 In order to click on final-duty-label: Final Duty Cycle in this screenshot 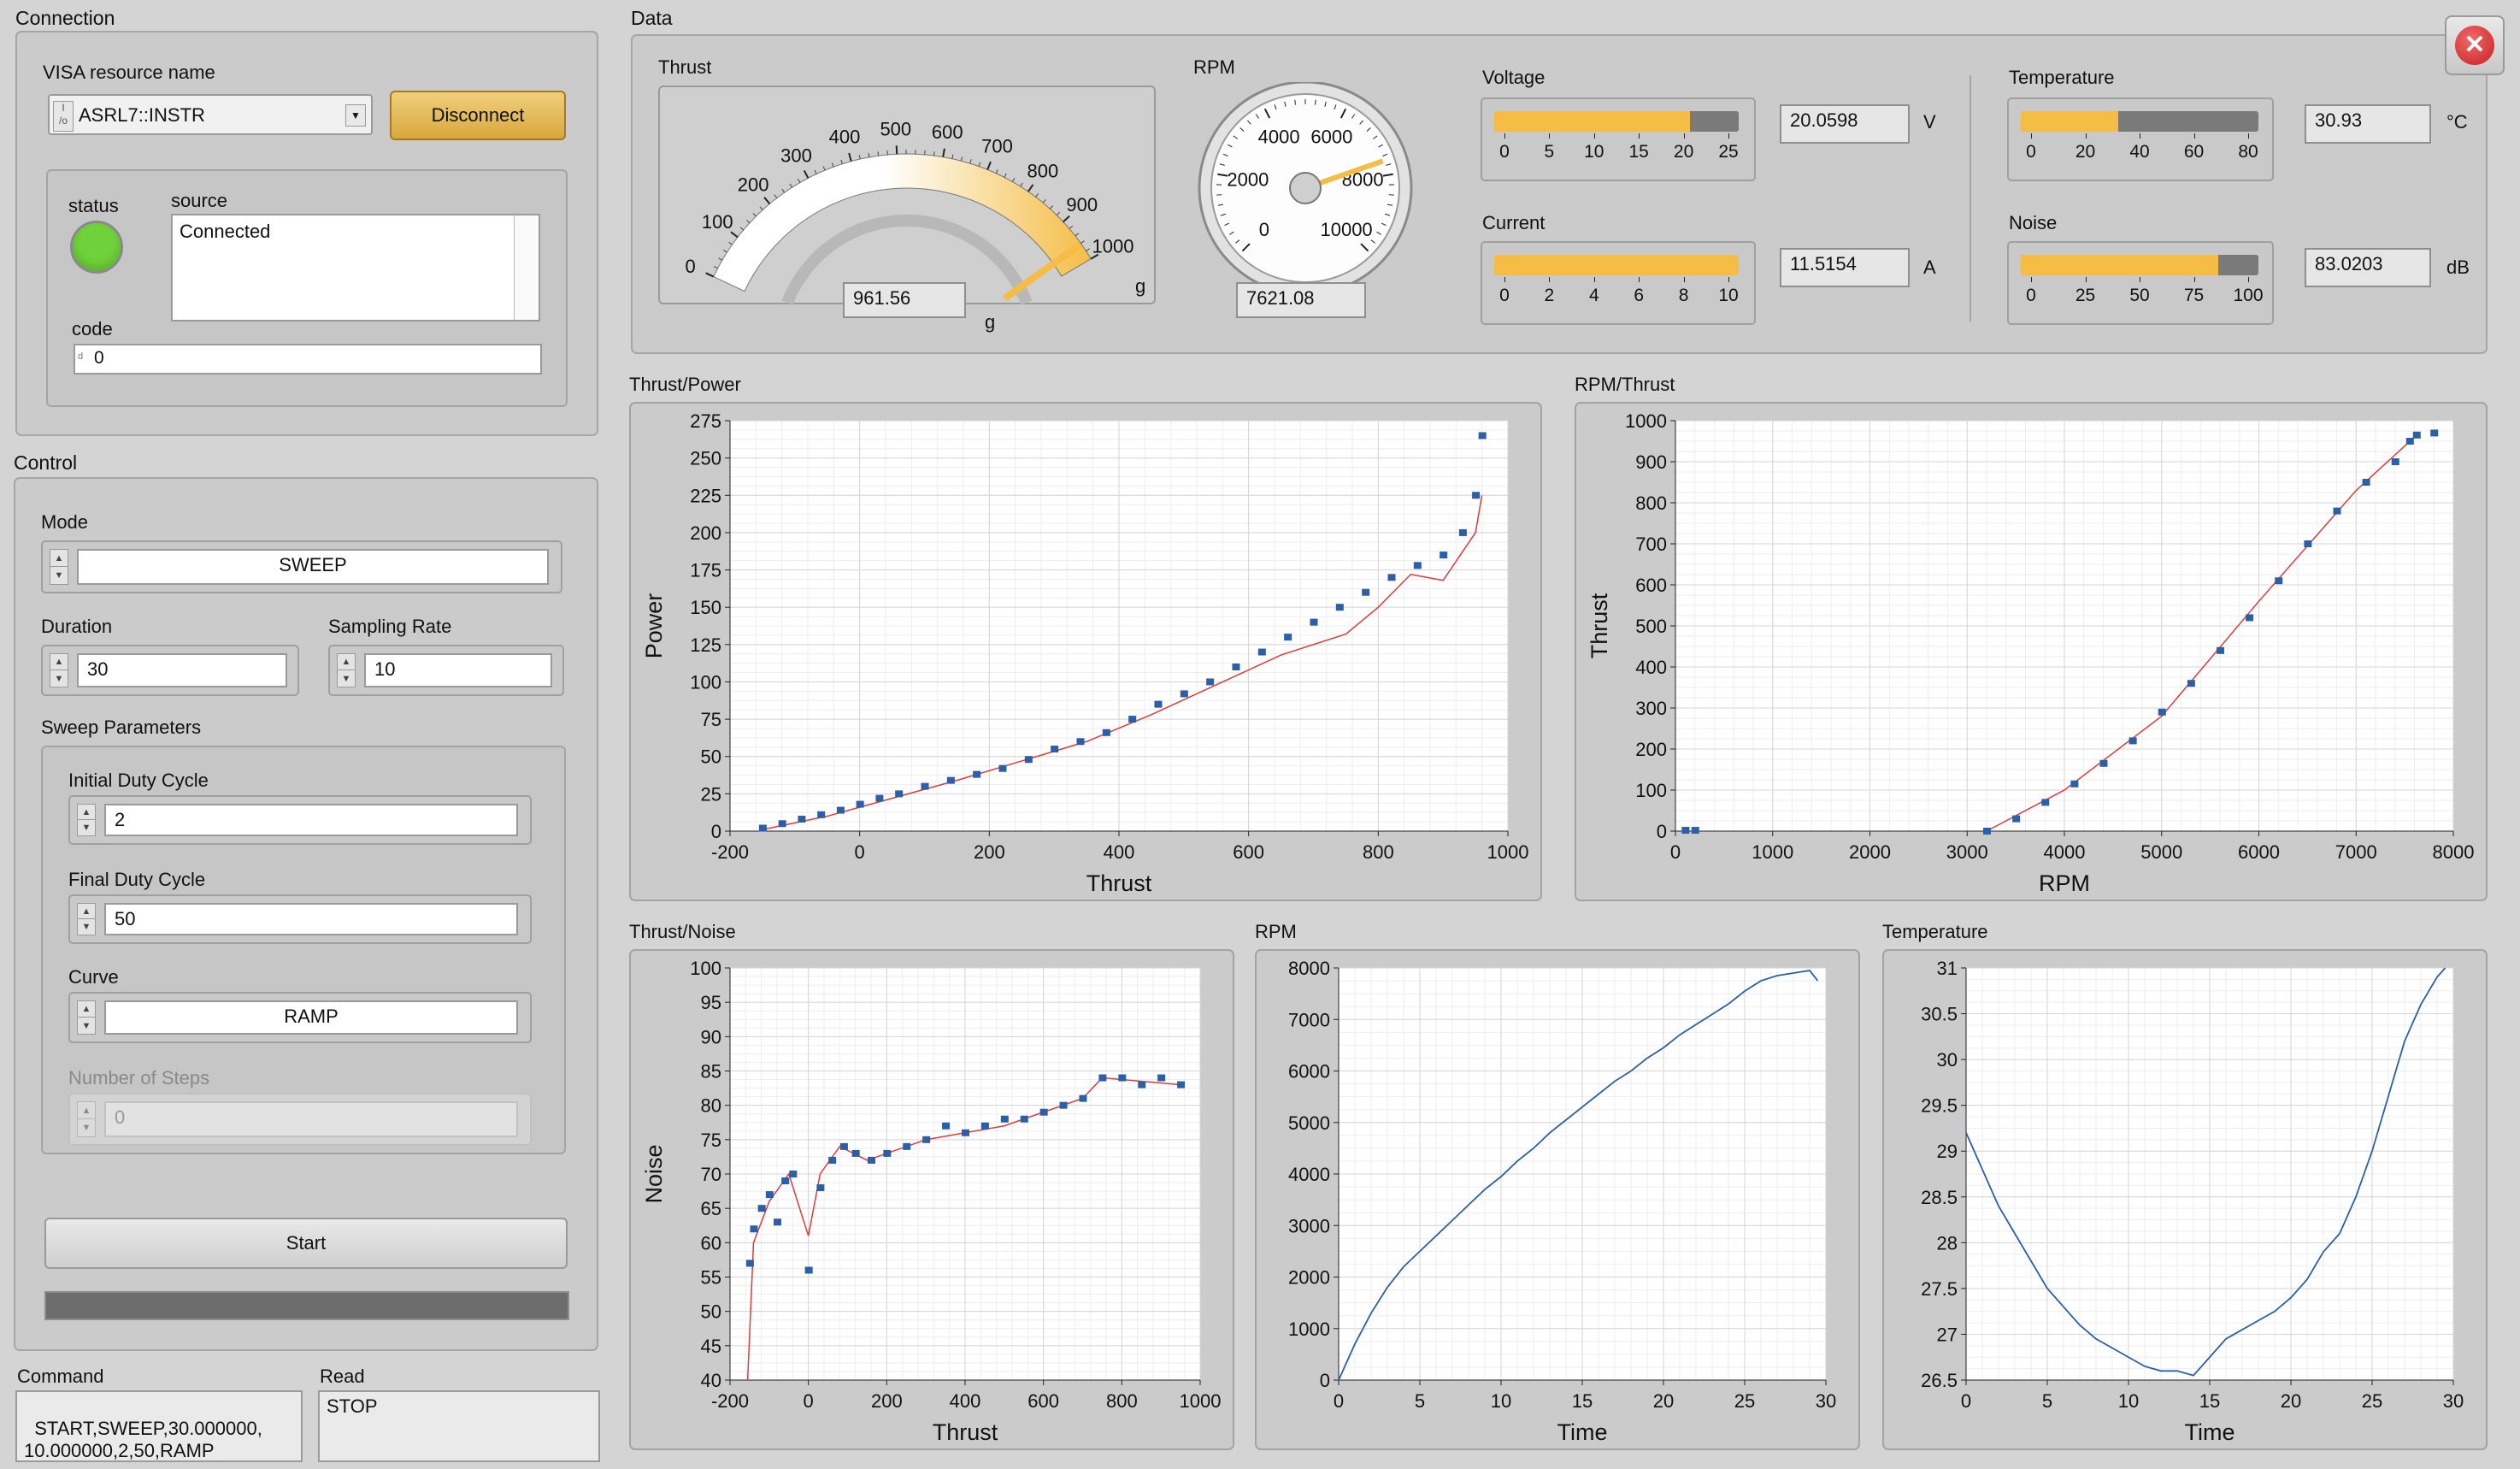, I will do `click(137, 879)`.